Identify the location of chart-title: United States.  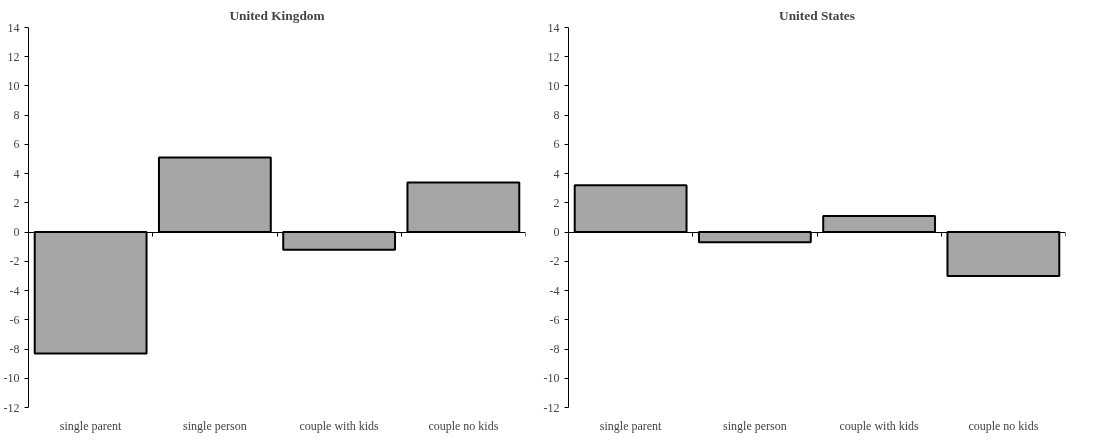
(817, 15).